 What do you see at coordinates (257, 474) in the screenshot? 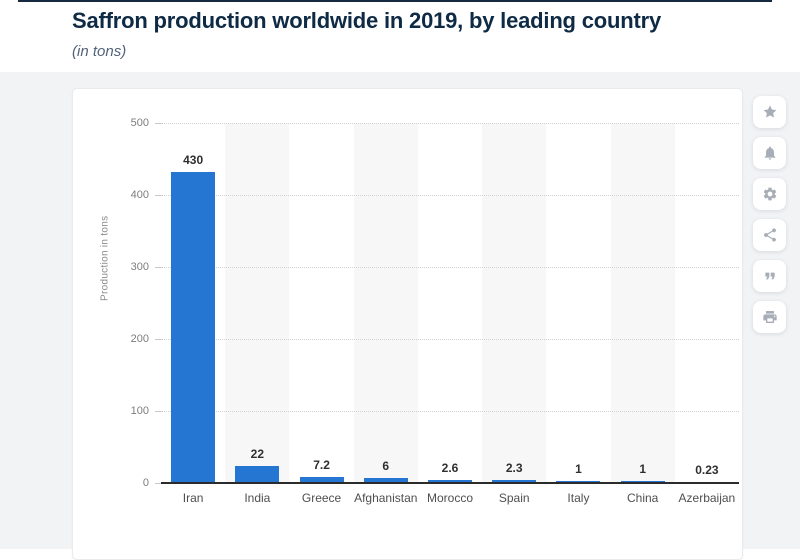
I see `bar-india` at bounding box center [257, 474].